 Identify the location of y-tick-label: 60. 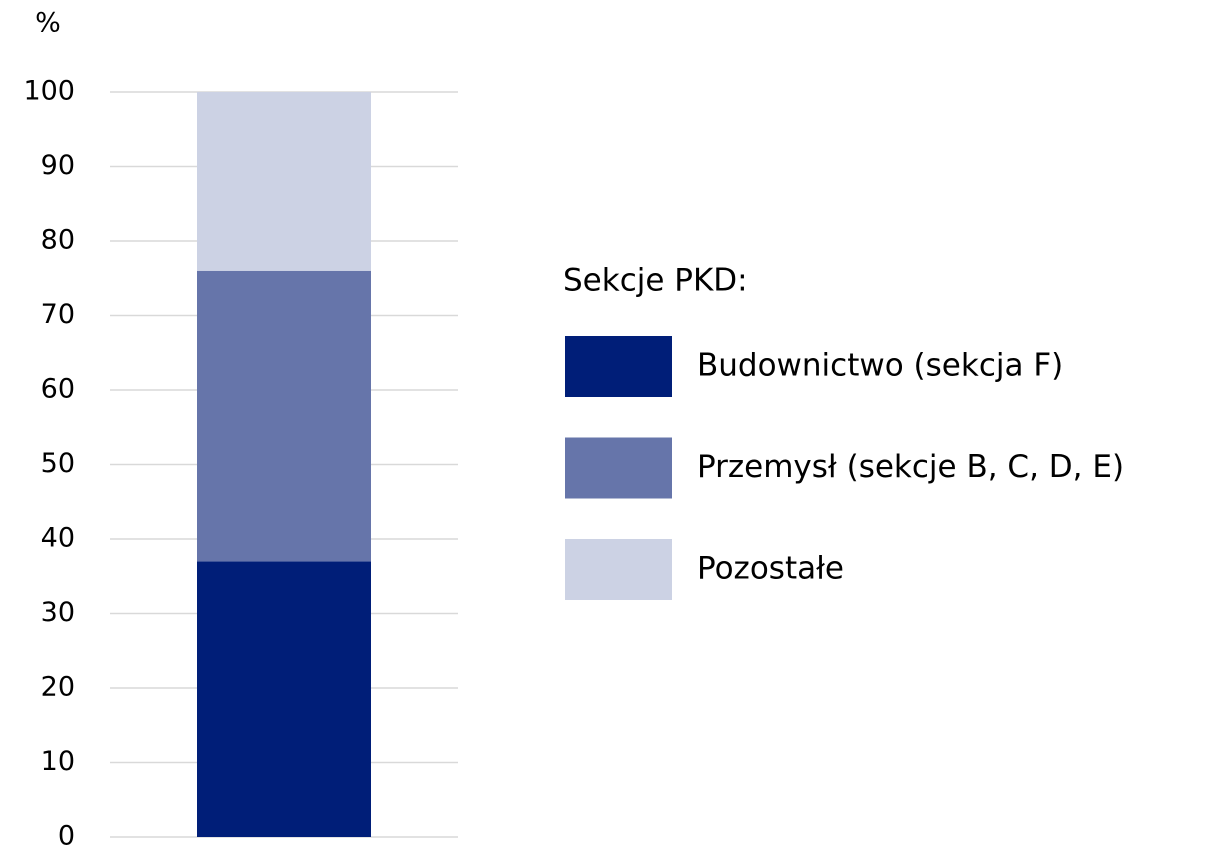
(58, 389).